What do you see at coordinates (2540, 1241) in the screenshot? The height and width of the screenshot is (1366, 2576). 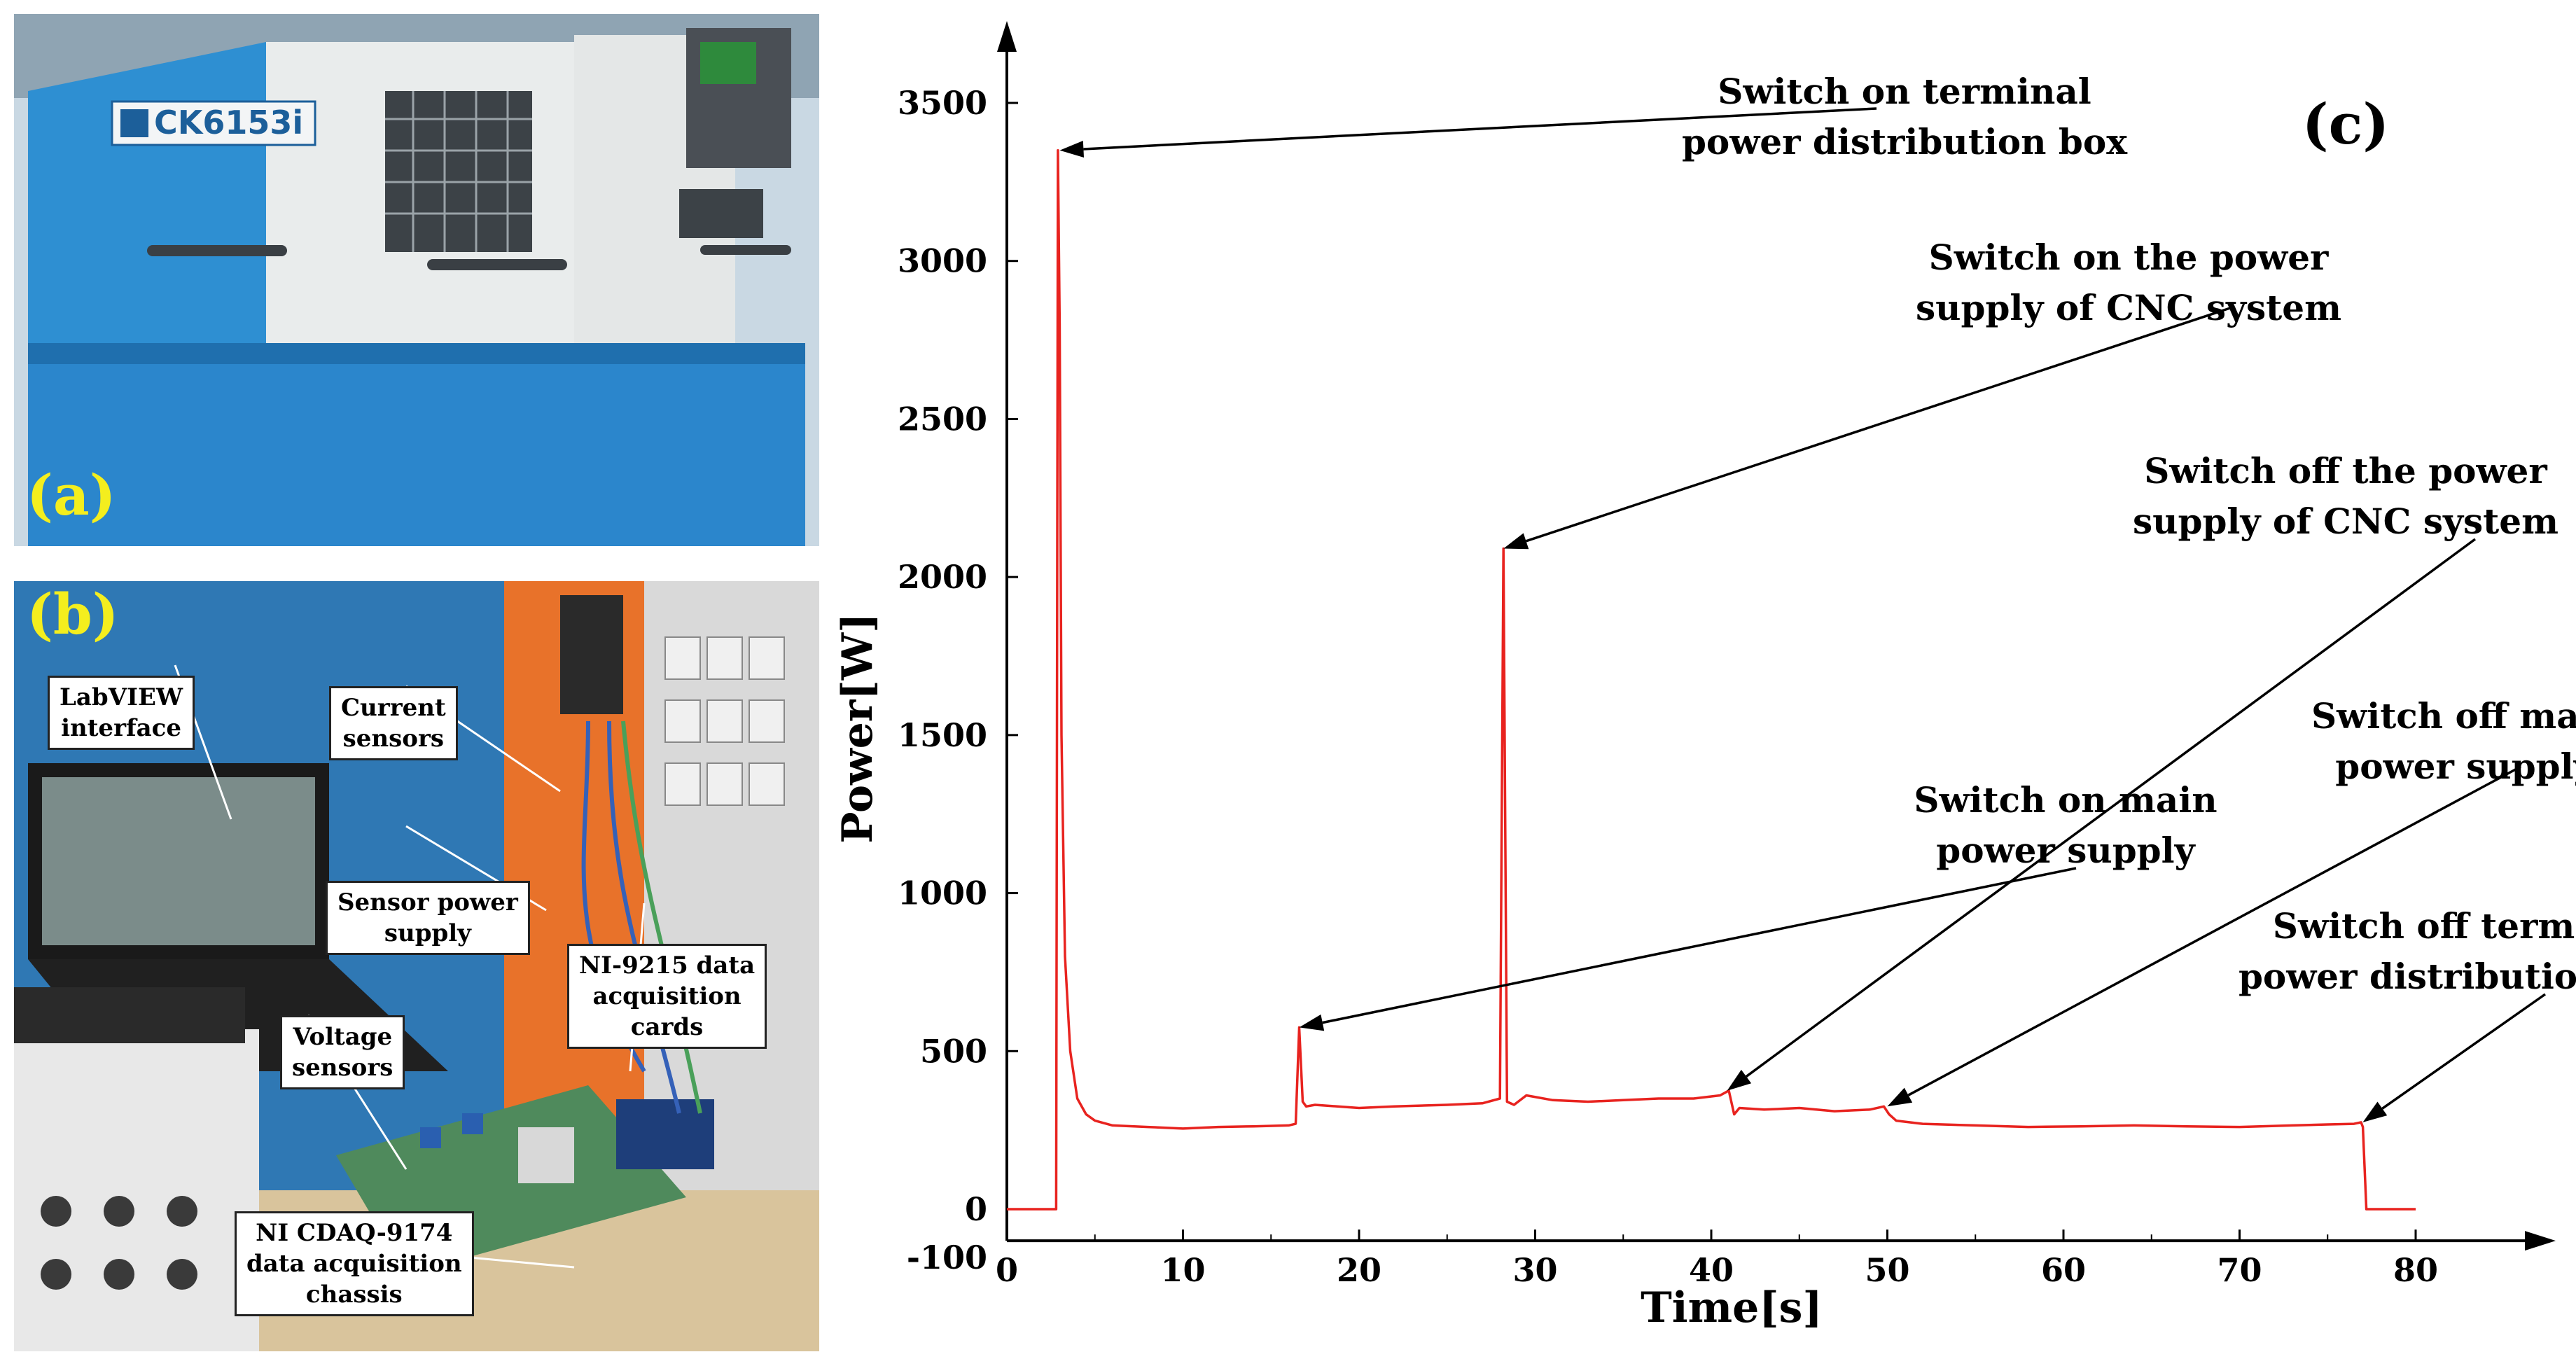 I see `x-axis-arrow` at bounding box center [2540, 1241].